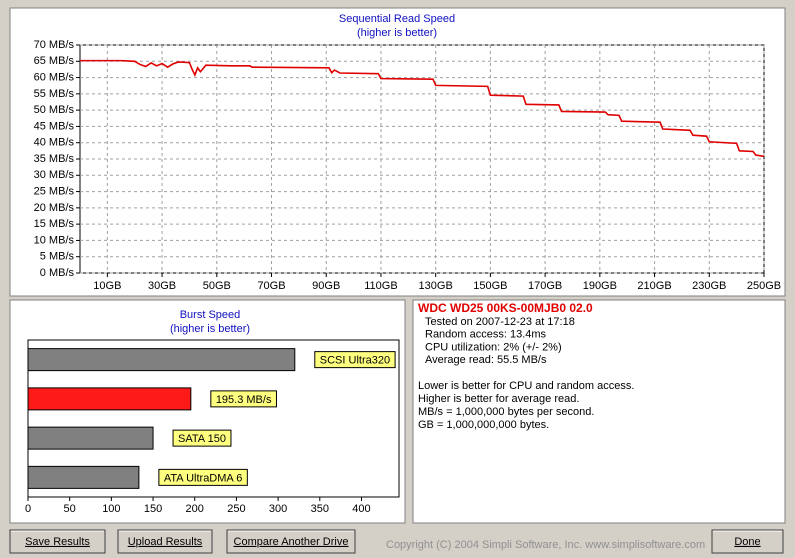 The image size is (795, 558). What do you see at coordinates (195, 509) in the screenshot?
I see `x-tick-label: 200` at bounding box center [195, 509].